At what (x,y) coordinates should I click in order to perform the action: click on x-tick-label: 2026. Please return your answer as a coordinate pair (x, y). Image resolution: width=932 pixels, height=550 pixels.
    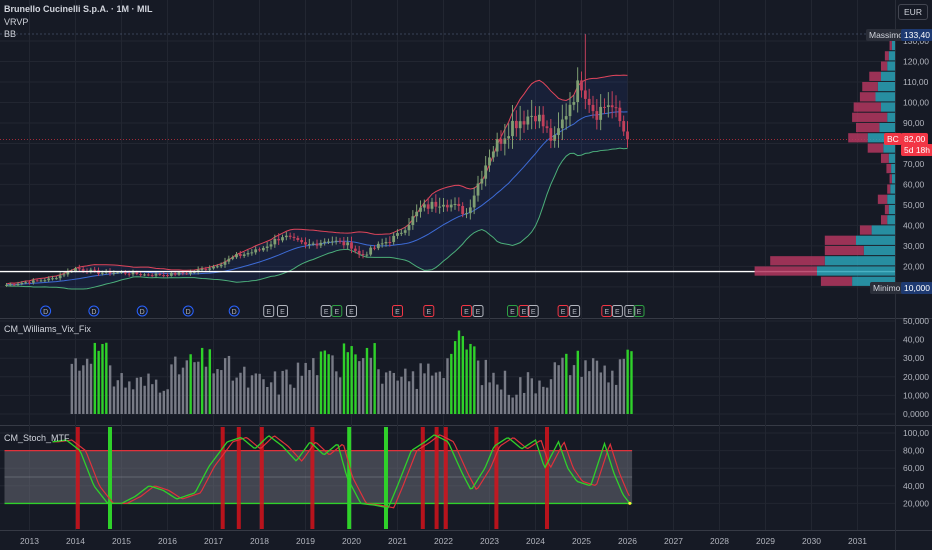
    Looking at the image, I should click on (627, 541).